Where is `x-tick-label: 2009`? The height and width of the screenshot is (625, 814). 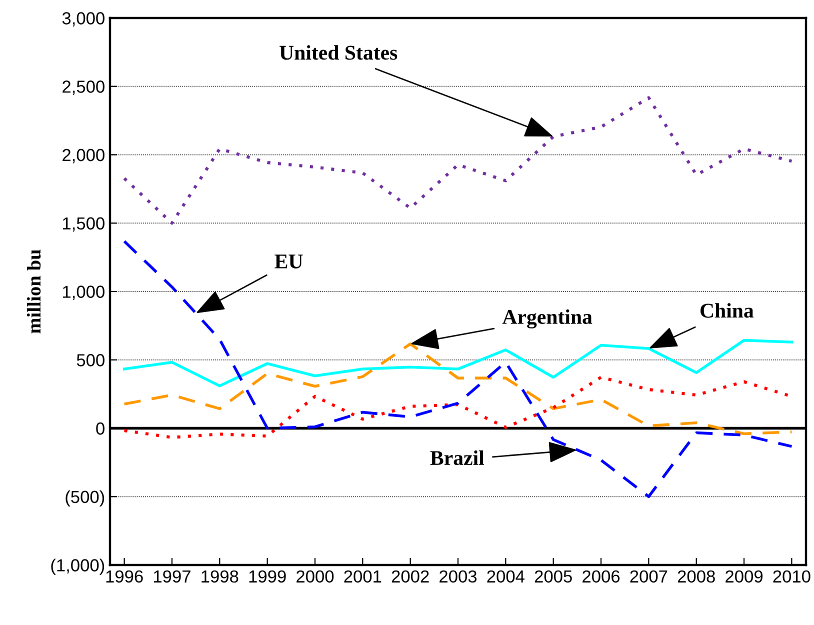
x-tick-label: 2009 is located at coordinates (744, 576).